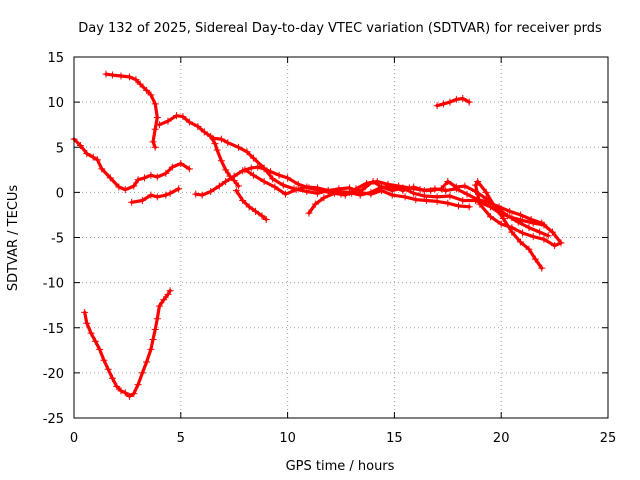 This screenshot has width=640, height=480. What do you see at coordinates (55, 58) in the screenshot?
I see `y-tick-label: 15` at bounding box center [55, 58].